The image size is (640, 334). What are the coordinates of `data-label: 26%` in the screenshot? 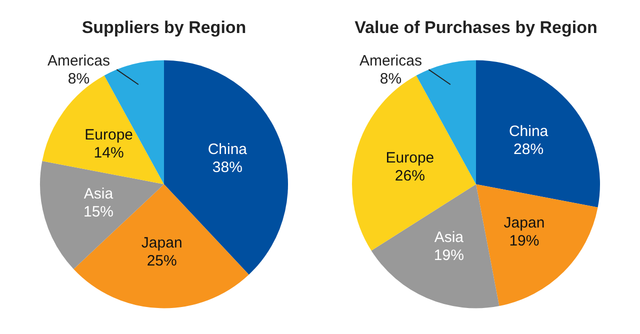 It's located at (409, 175).